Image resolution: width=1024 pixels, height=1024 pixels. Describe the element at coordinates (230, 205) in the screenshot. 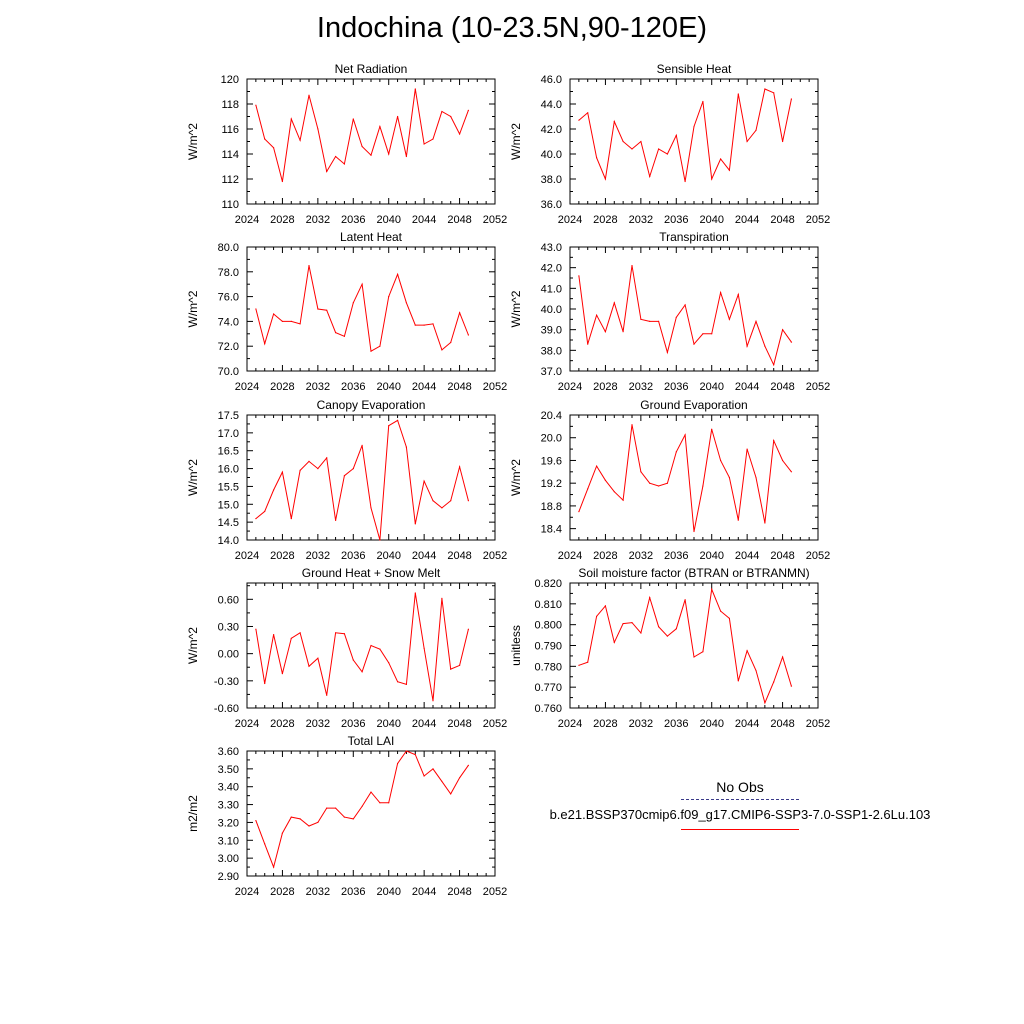

I see `y-tick-label: 110` at that location.